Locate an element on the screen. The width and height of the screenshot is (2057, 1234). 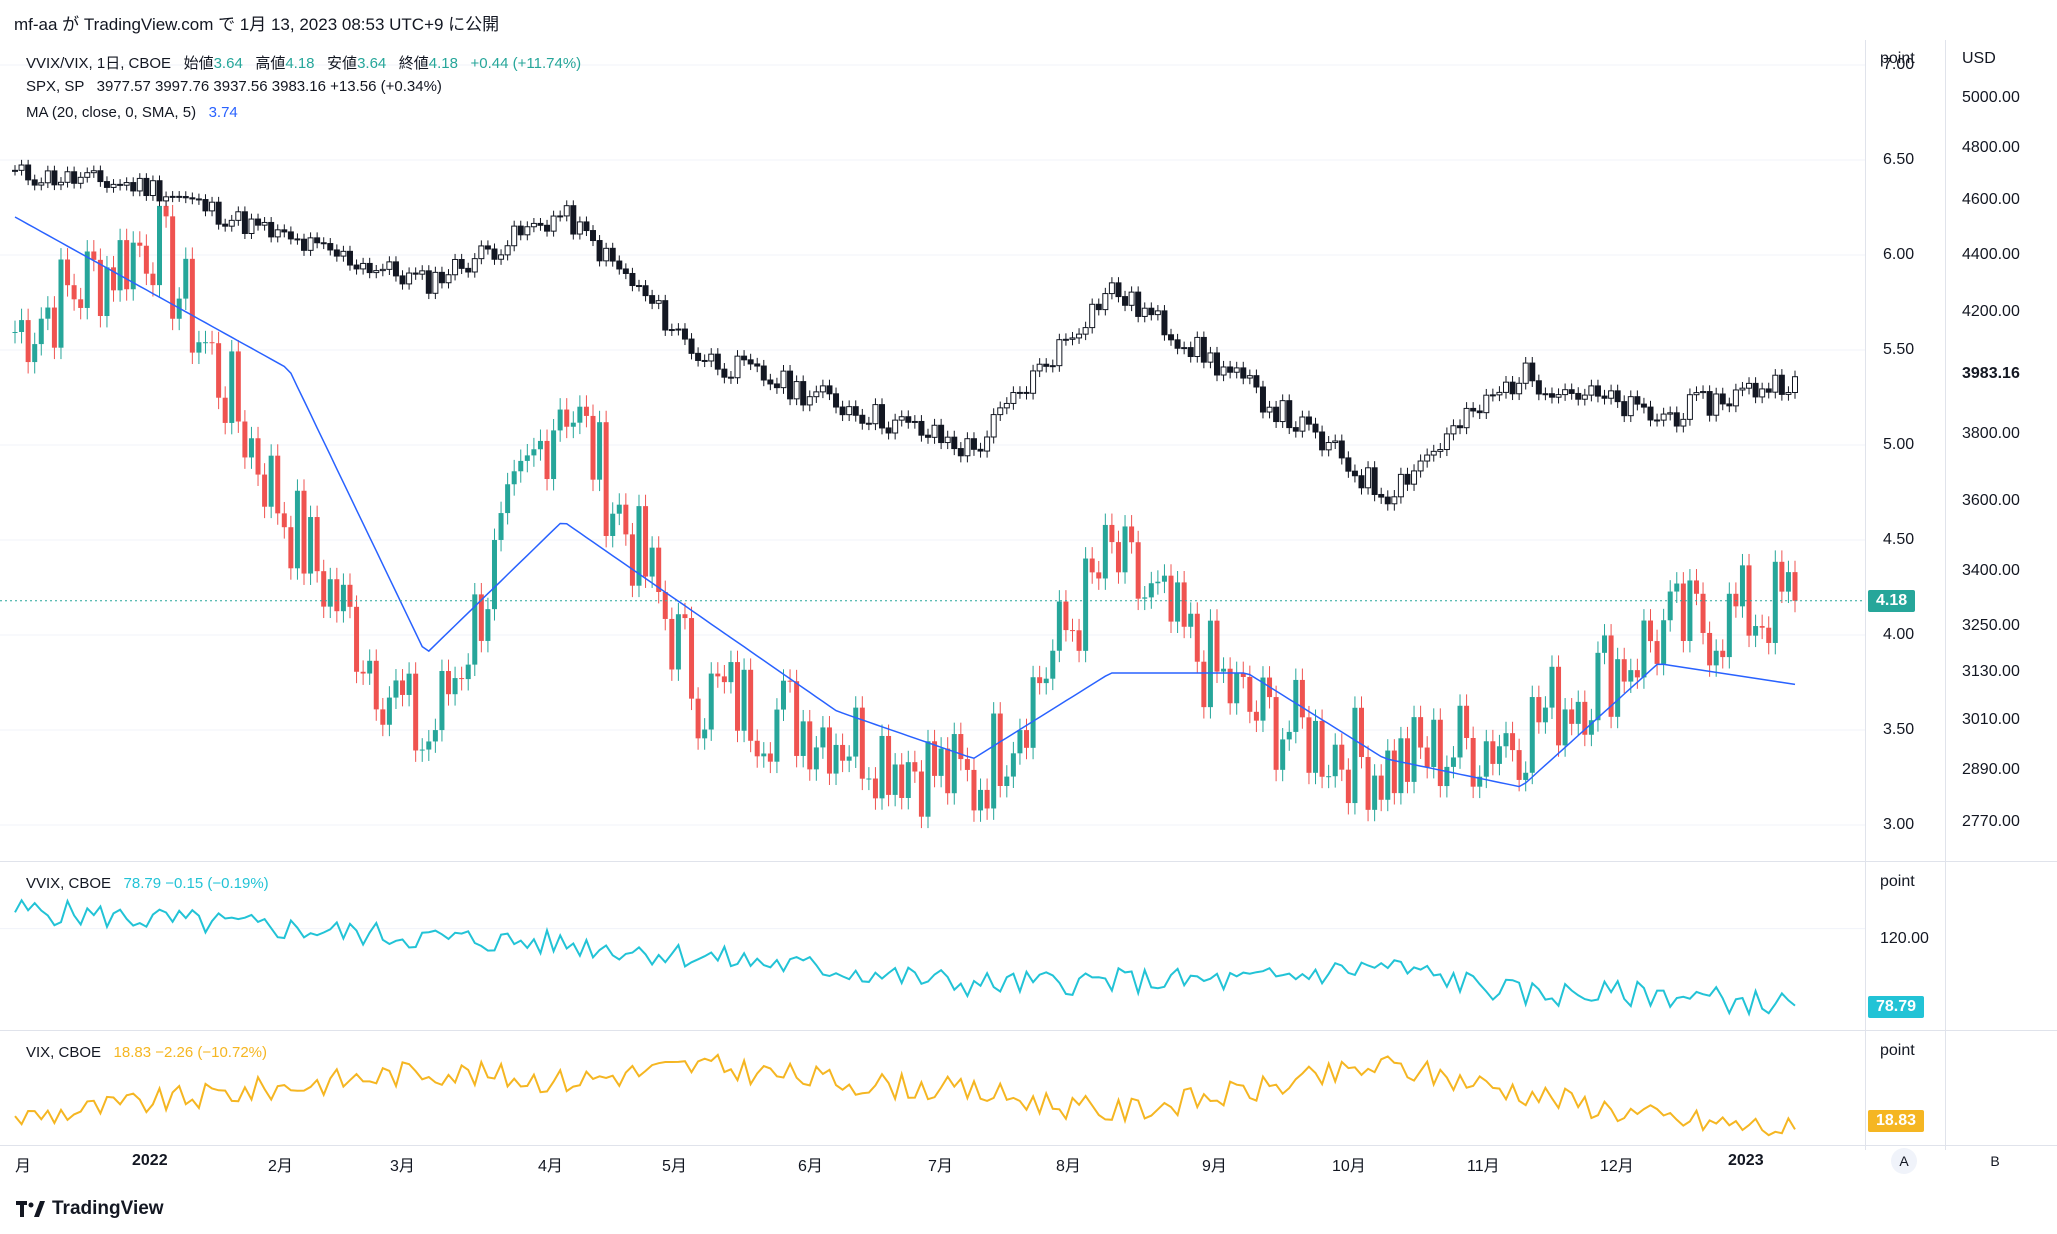
left-axis-tick: 5.50 is located at coordinates (1899, 349).